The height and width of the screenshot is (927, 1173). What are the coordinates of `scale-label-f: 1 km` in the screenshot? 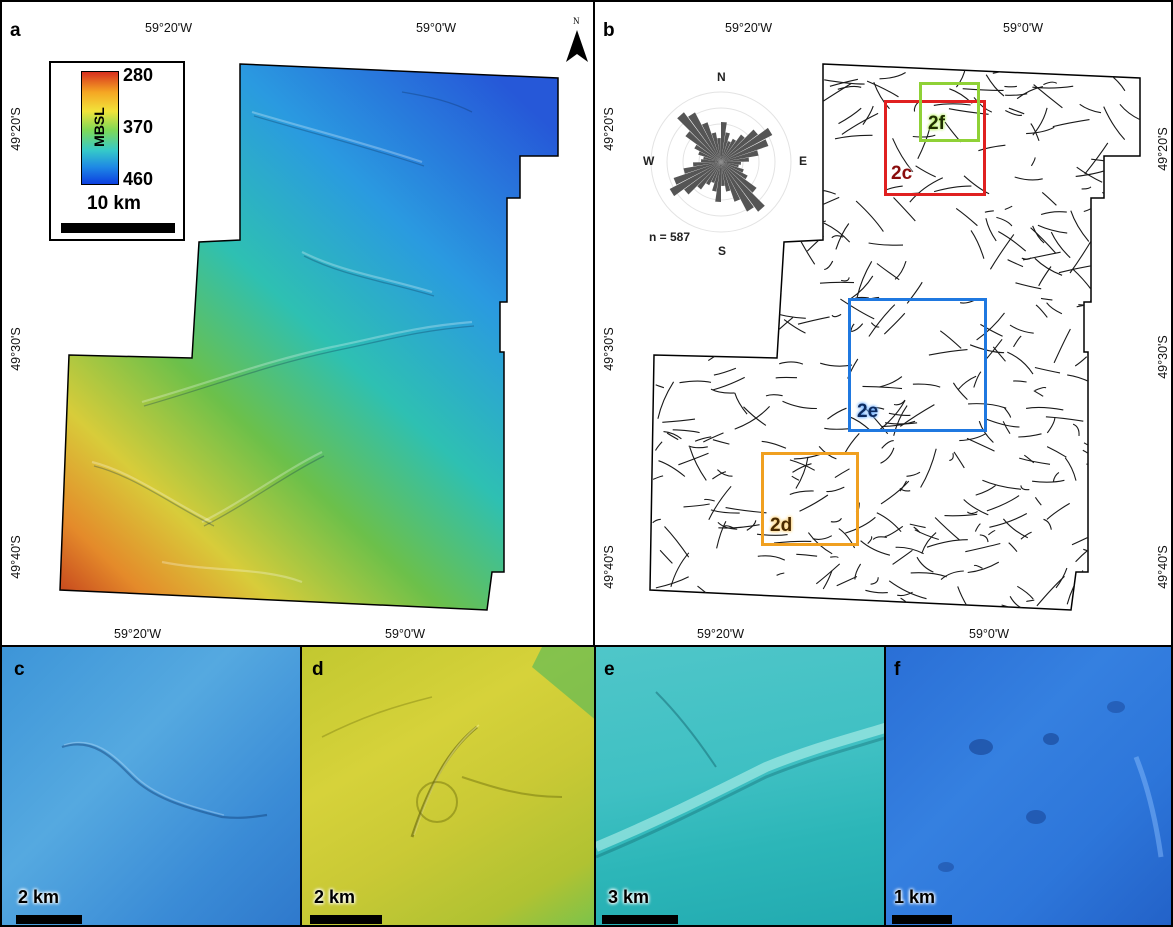 It's located at (915, 897).